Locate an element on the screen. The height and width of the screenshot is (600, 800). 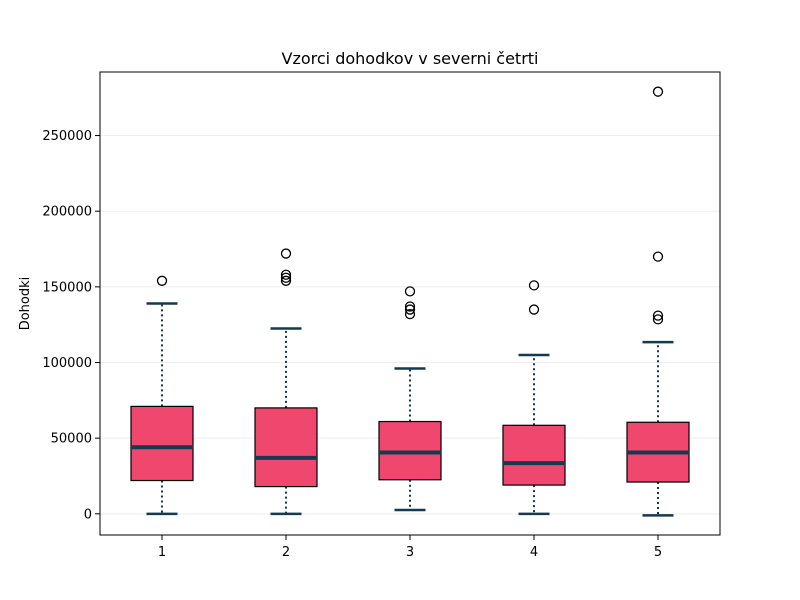
y-axis: 0 50000 100000 150000 200000 250000 is located at coordinates (71, 325).